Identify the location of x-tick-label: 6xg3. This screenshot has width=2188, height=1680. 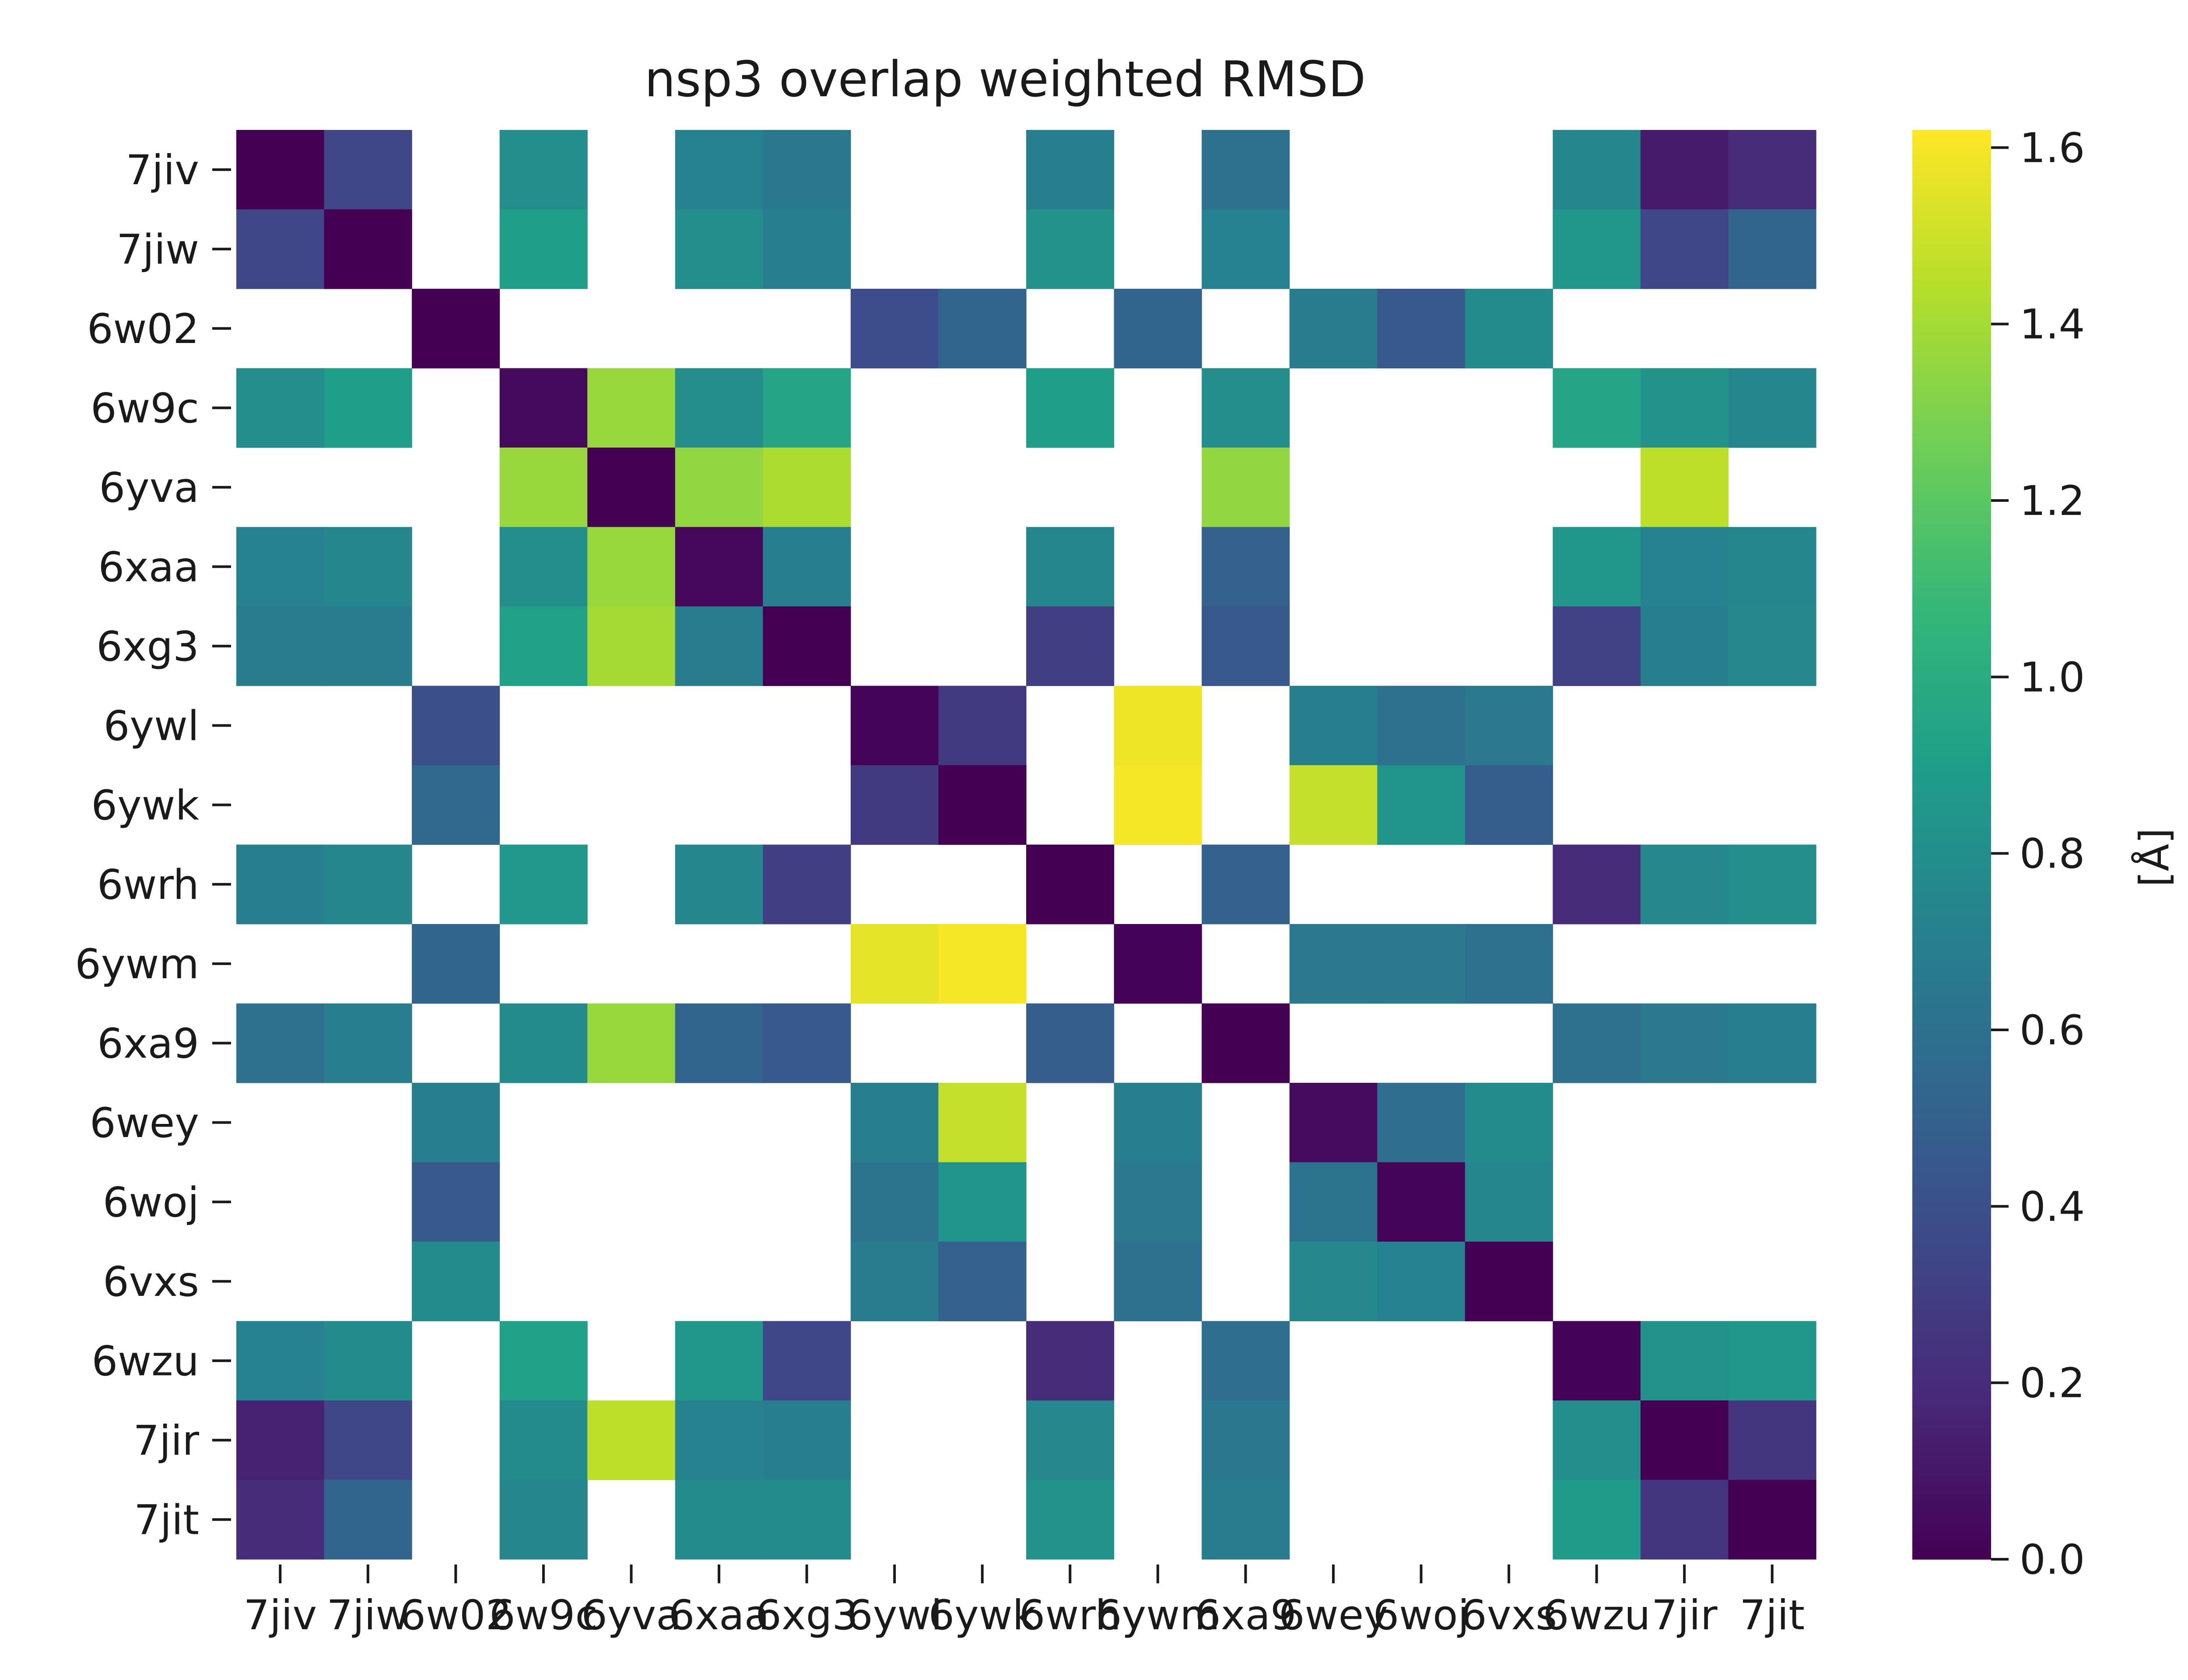
(806, 1615).